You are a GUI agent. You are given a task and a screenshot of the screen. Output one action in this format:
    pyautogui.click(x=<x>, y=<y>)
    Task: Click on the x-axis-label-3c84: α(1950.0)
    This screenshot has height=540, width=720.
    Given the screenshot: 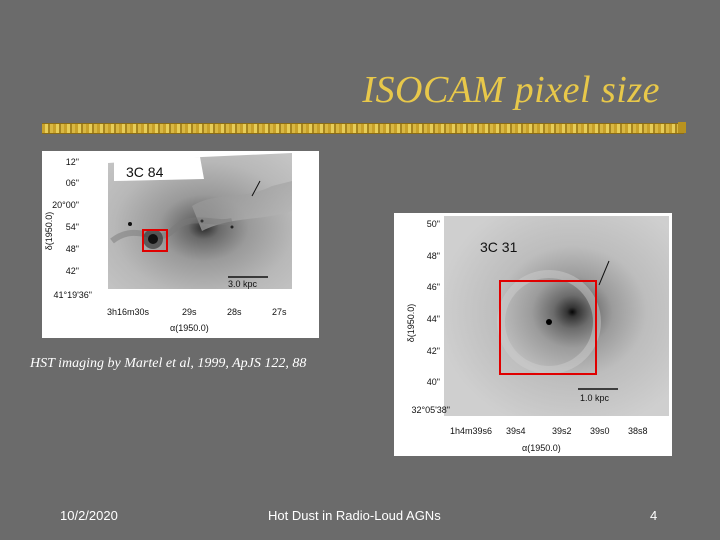 What is the action you would take?
    pyautogui.click(x=189, y=328)
    